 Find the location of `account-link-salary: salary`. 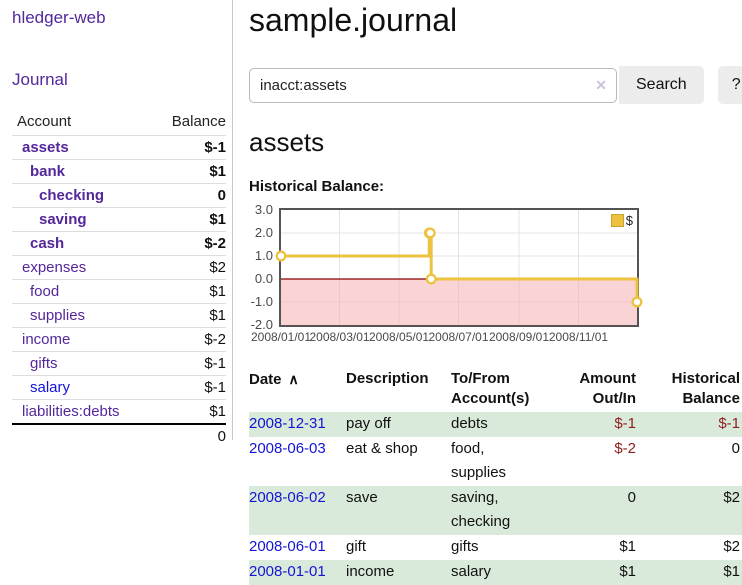

account-link-salary: salary is located at coordinates (50, 387).